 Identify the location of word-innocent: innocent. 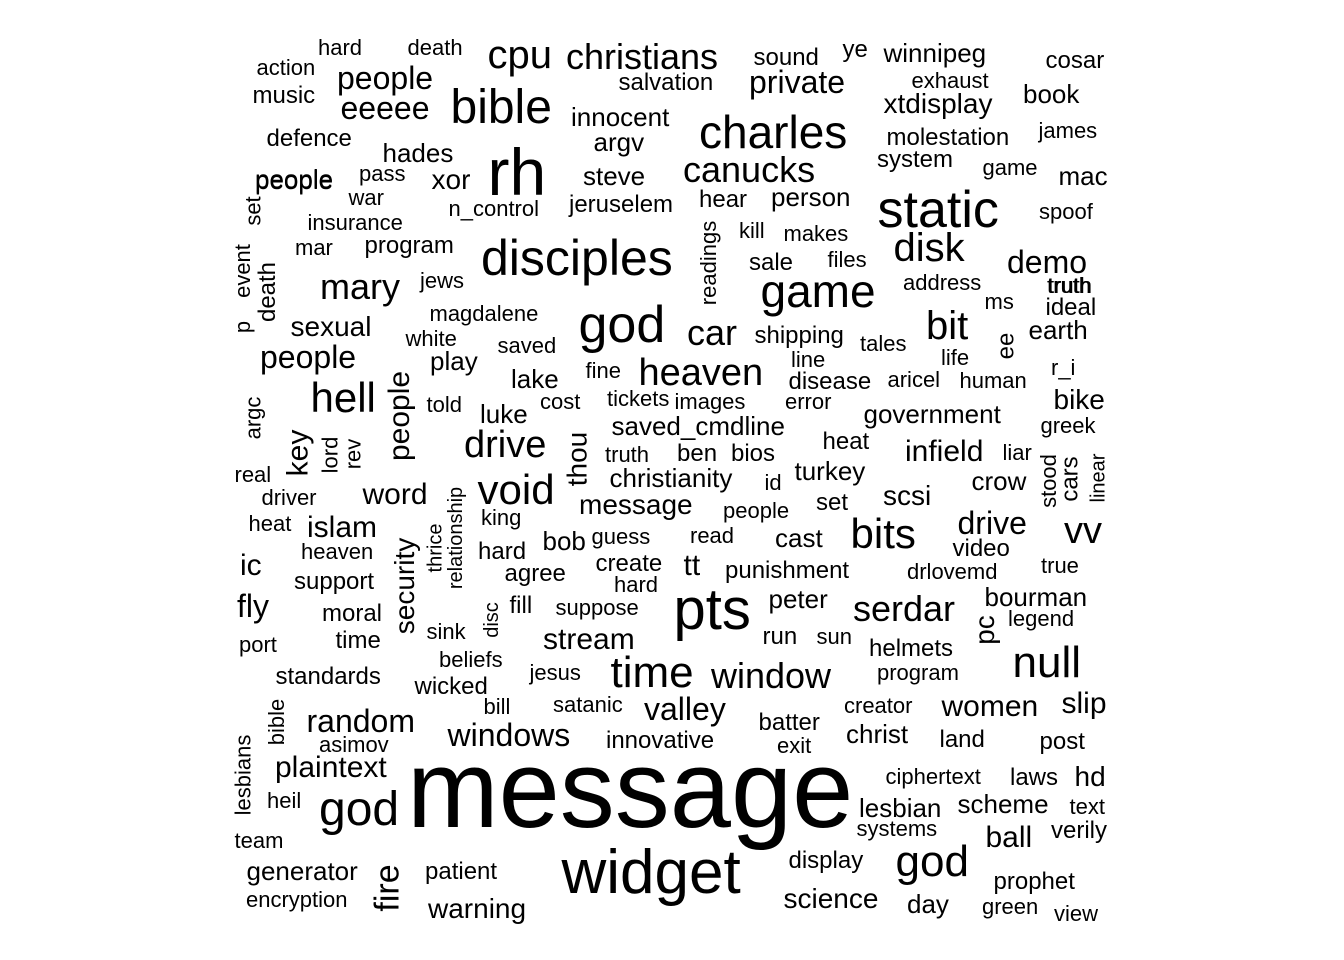
(620, 117).